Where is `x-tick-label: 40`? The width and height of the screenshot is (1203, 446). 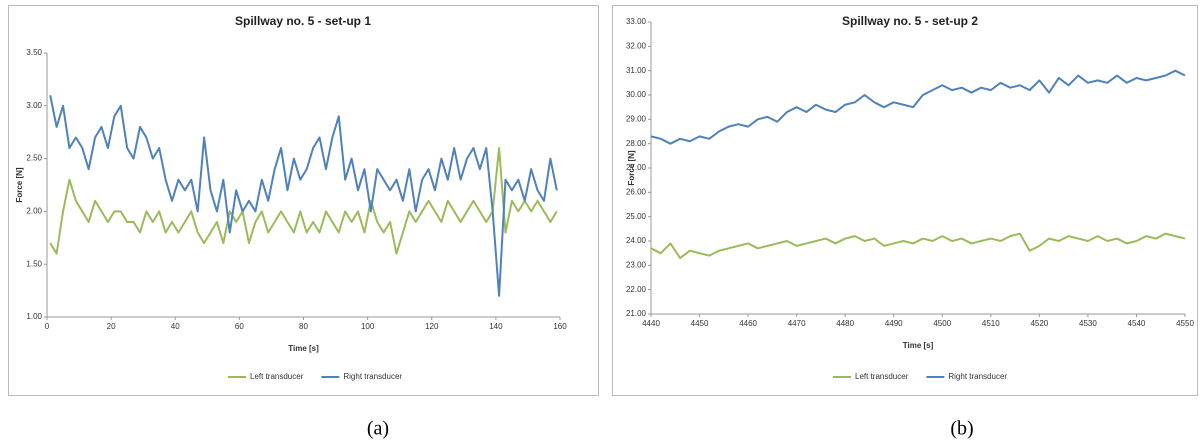
x-tick-label: 40 is located at coordinates (175, 326).